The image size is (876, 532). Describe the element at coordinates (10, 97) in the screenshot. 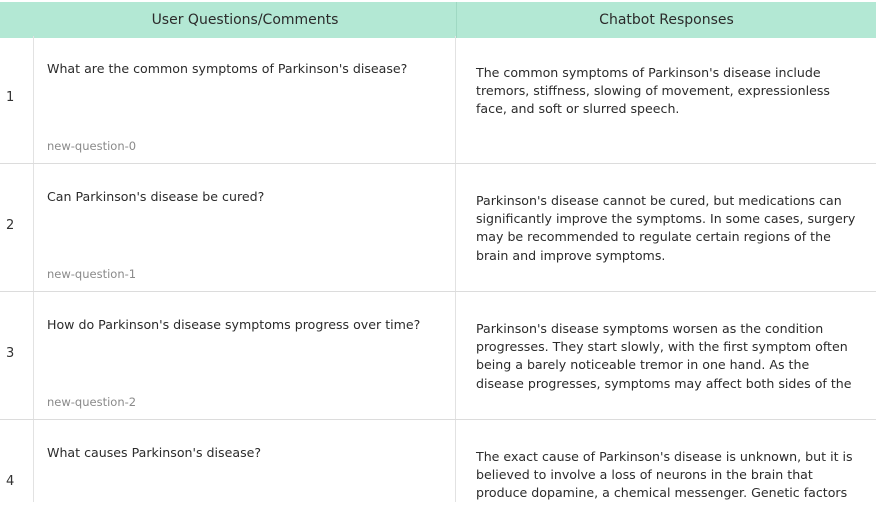

I see `row-number: 1` at that location.